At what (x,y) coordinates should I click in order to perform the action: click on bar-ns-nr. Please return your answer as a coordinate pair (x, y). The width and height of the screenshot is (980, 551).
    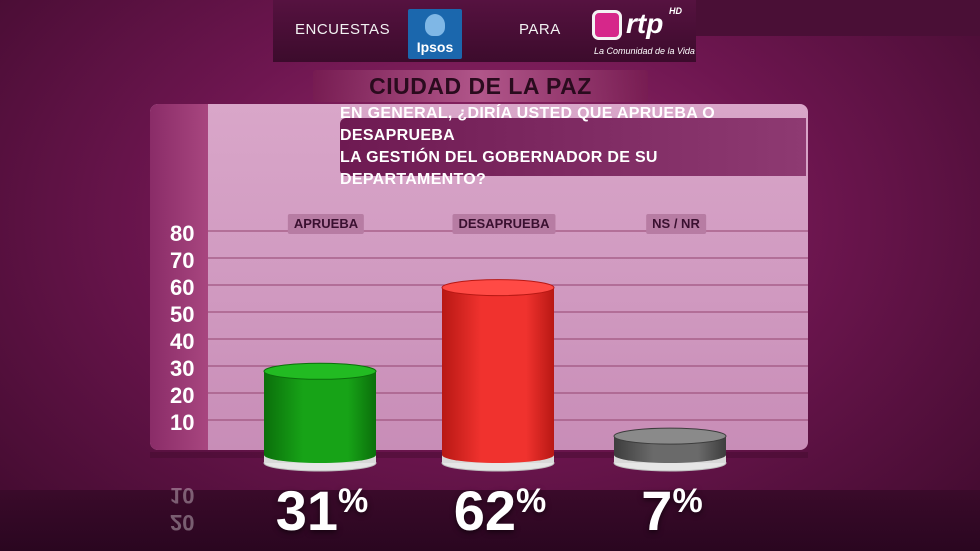
    Looking at the image, I should click on (670, 449).